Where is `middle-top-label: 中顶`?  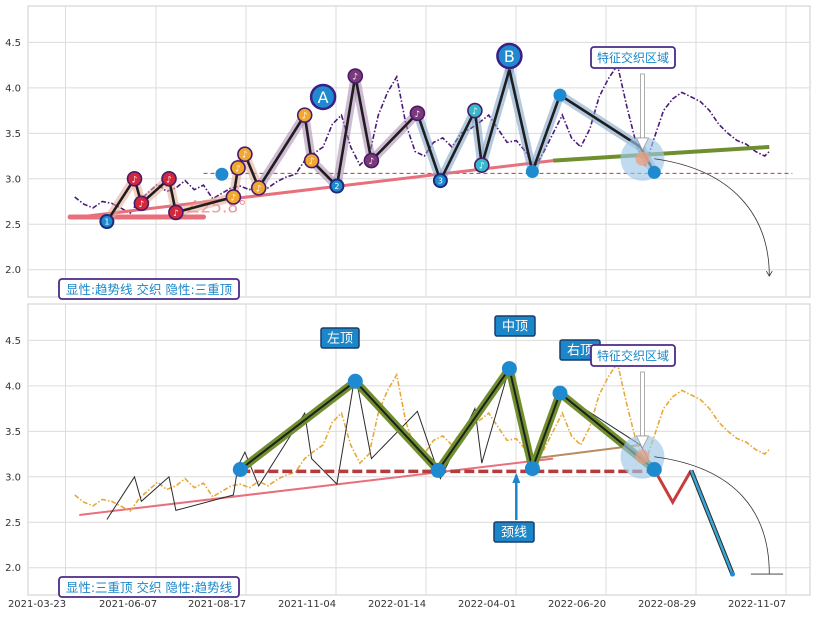
middle-top-label: 中顶 is located at coordinates (515, 327).